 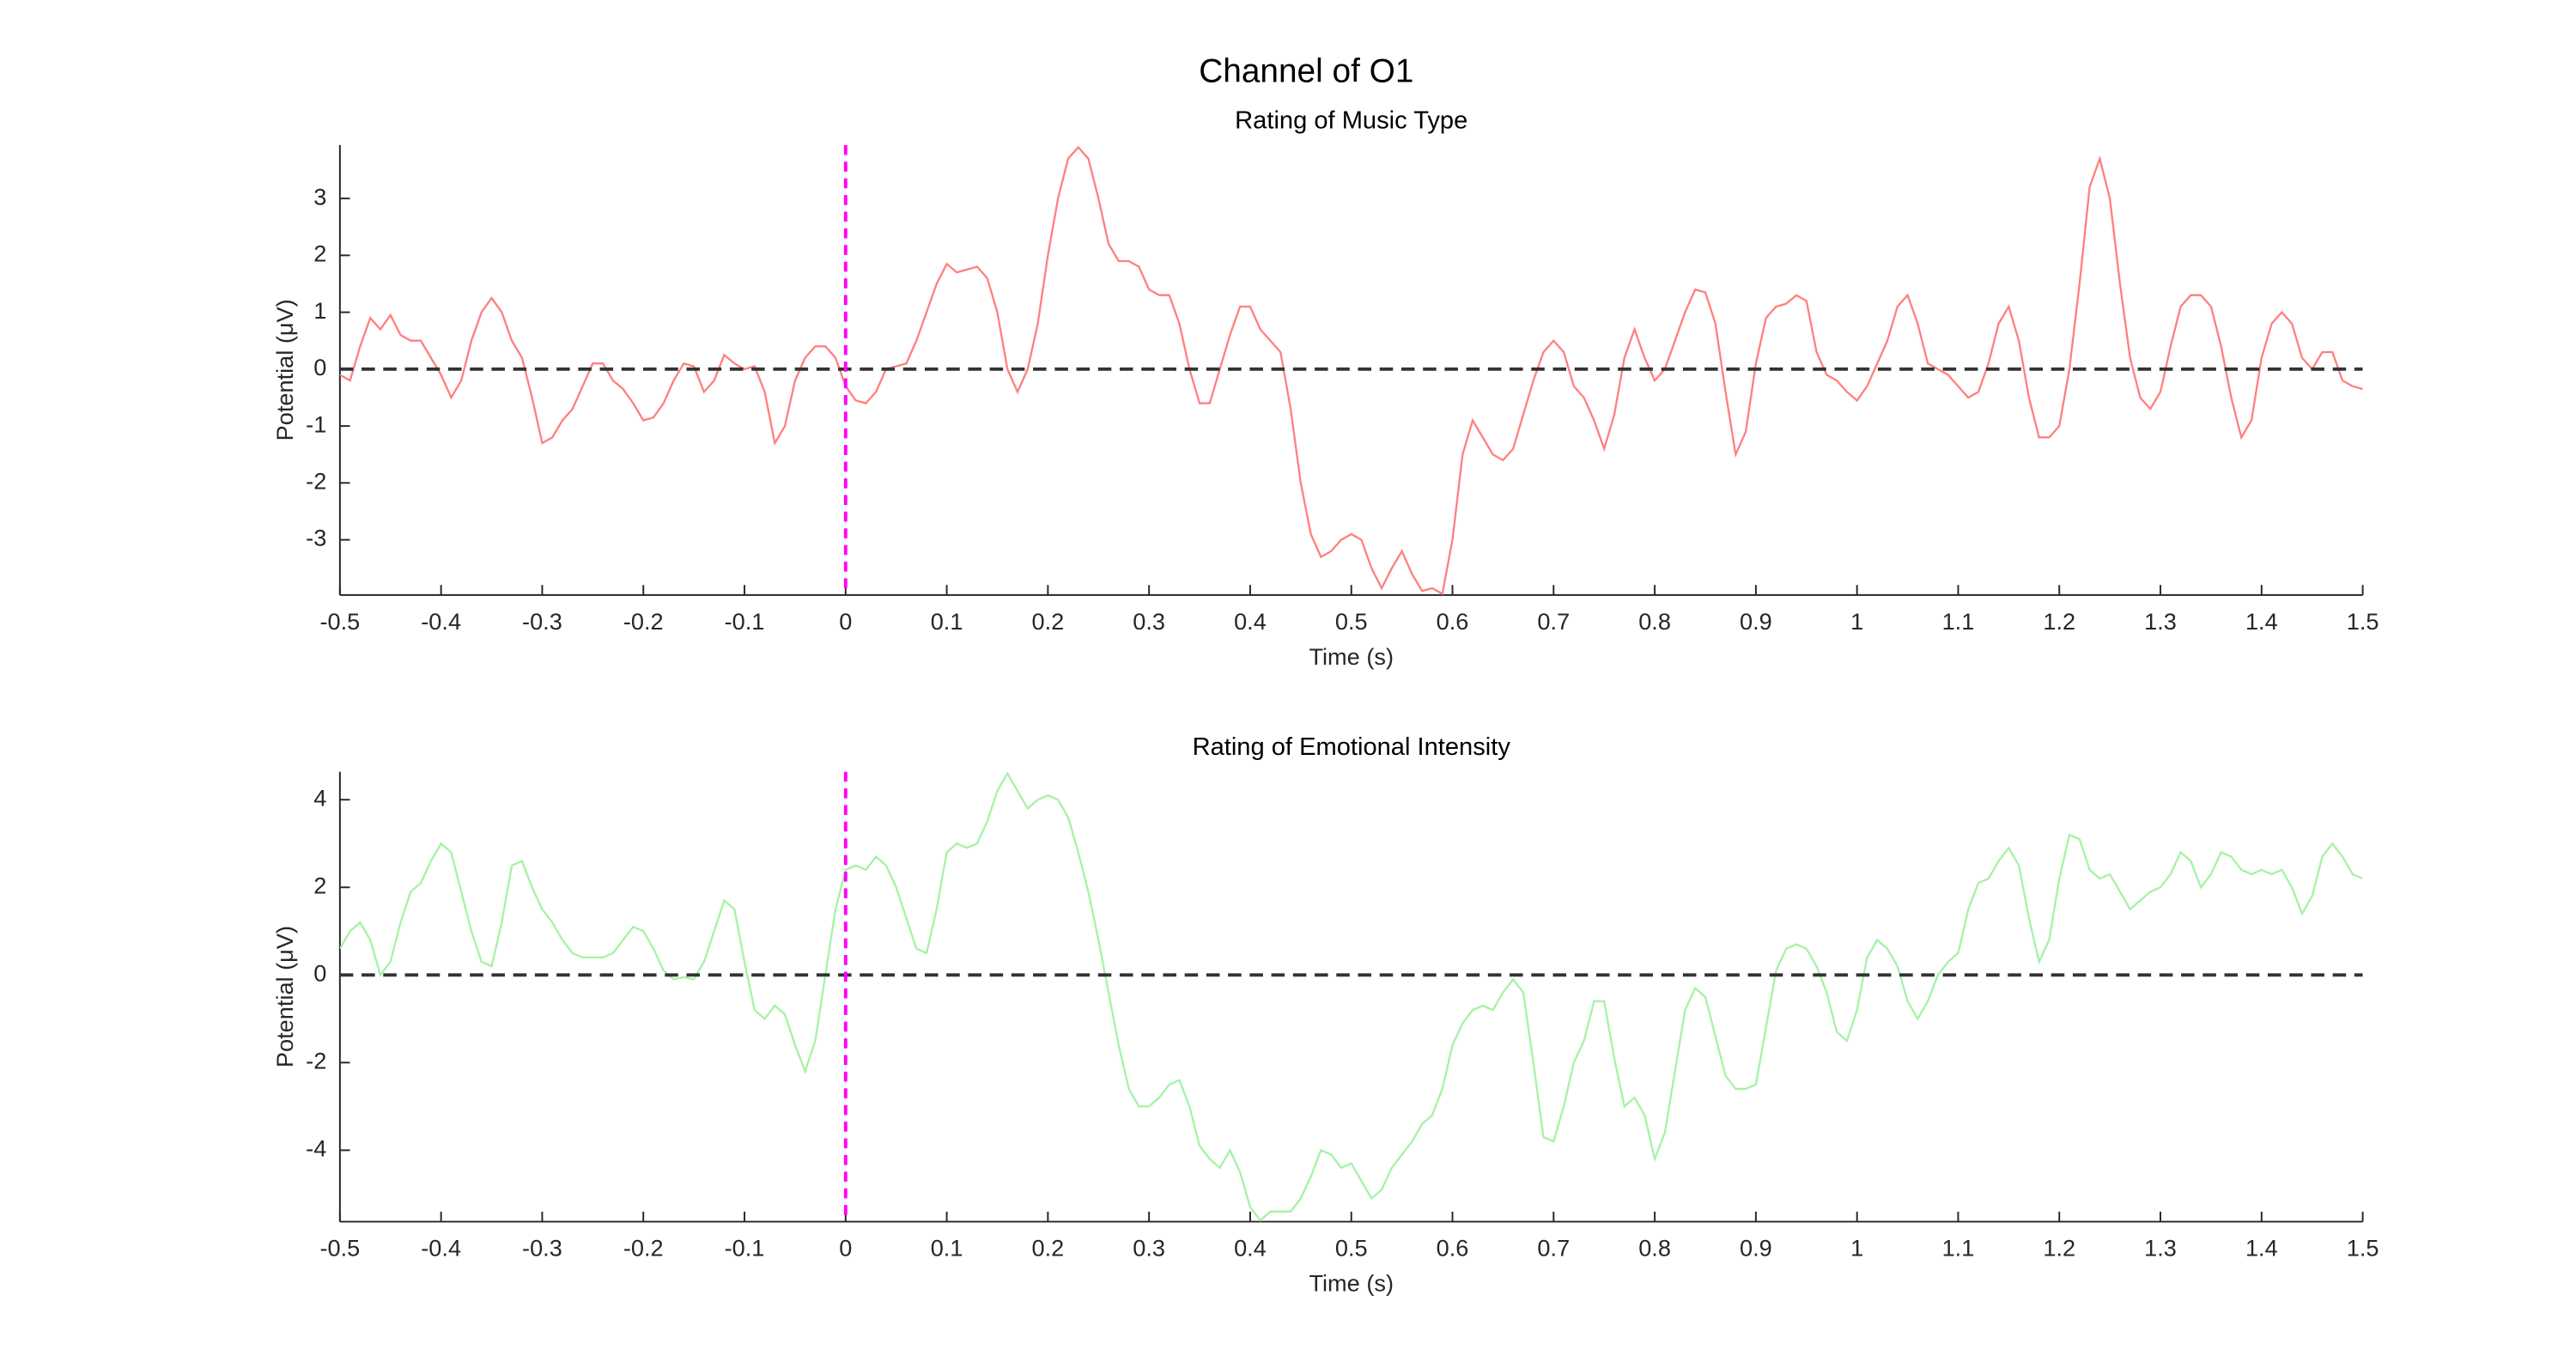 What do you see at coordinates (1351, 120) in the screenshot?
I see `axes-title: Rating of Music Type` at bounding box center [1351, 120].